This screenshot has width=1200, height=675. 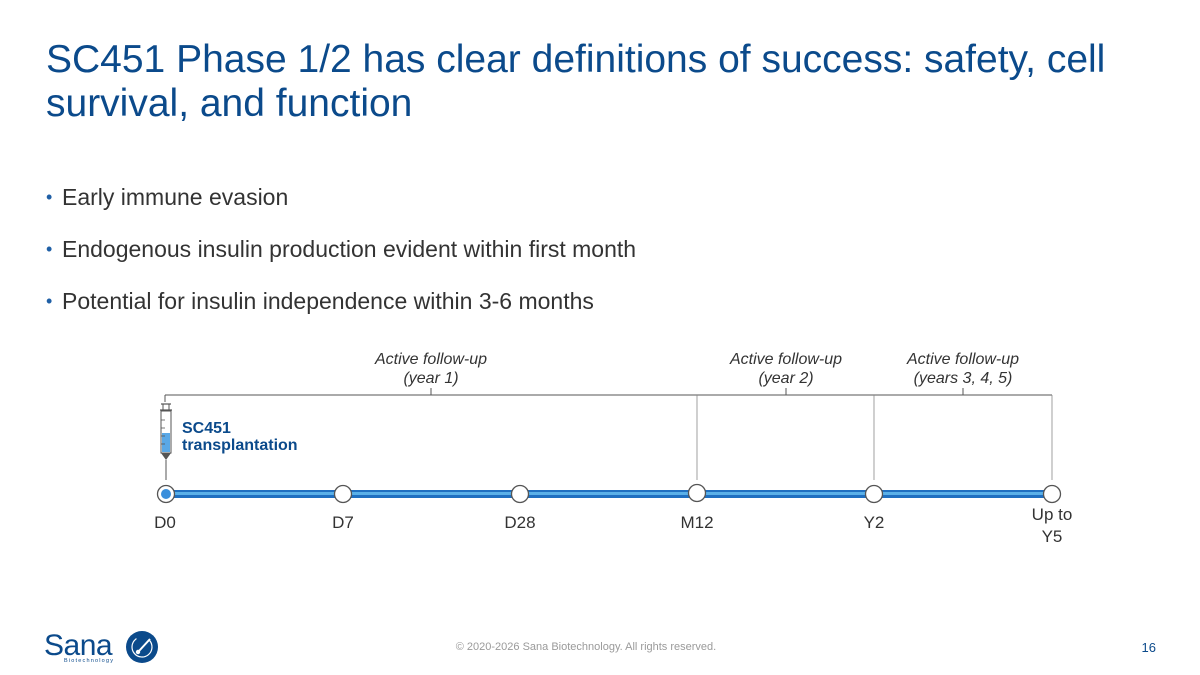 What do you see at coordinates (142, 647) in the screenshot?
I see `logo-mark-icon` at bounding box center [142, 647].